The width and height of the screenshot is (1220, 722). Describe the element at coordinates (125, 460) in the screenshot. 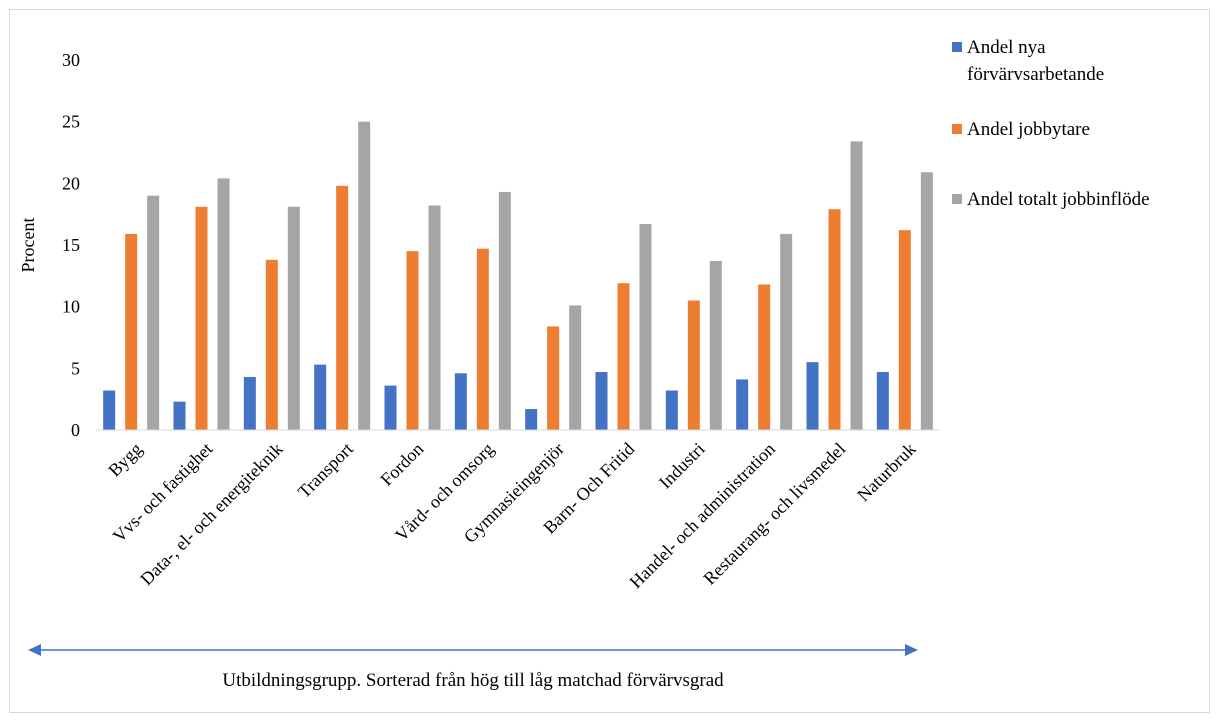

I see `category-label: Bygg` at that location.